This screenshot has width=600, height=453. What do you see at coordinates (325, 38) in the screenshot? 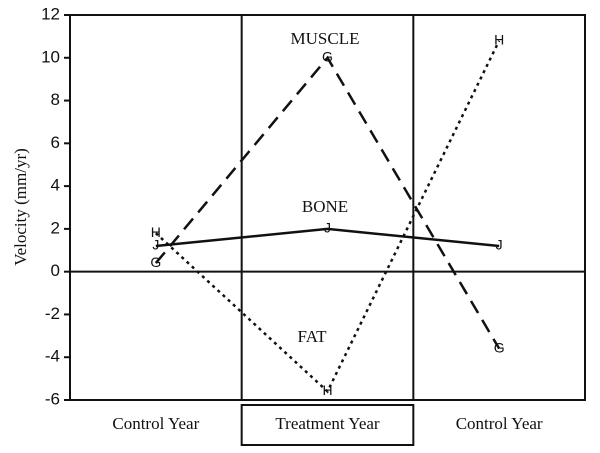
I see `series-label: MUSCLE` at bounding box center [325, 38].